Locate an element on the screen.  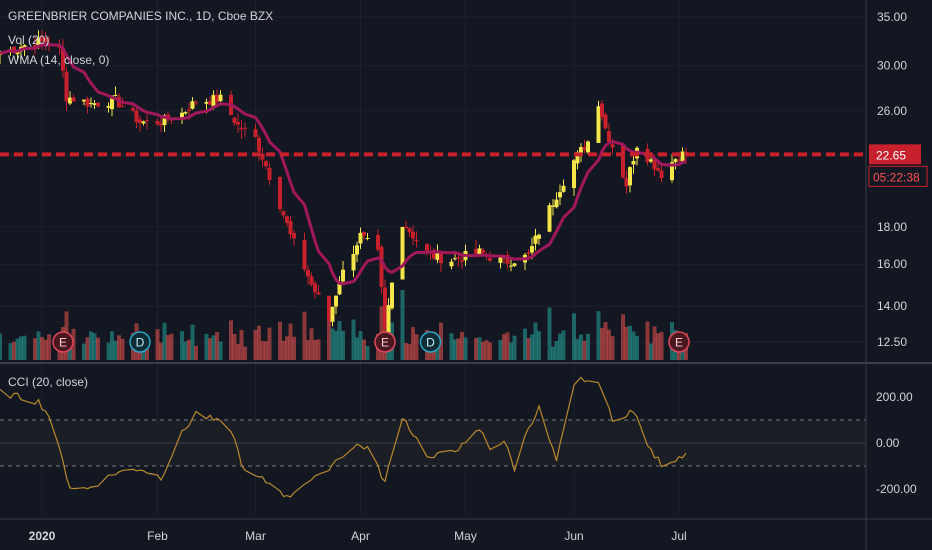
cci-axis: 200.00 0.00 -200.00 is located at coordinates (896, 443).